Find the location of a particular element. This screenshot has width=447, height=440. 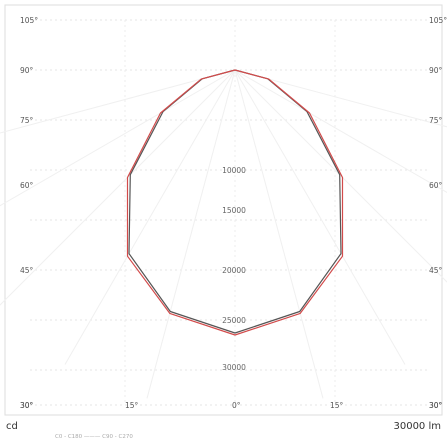

radial-label: 15000 is located at coordinates (234, 210).